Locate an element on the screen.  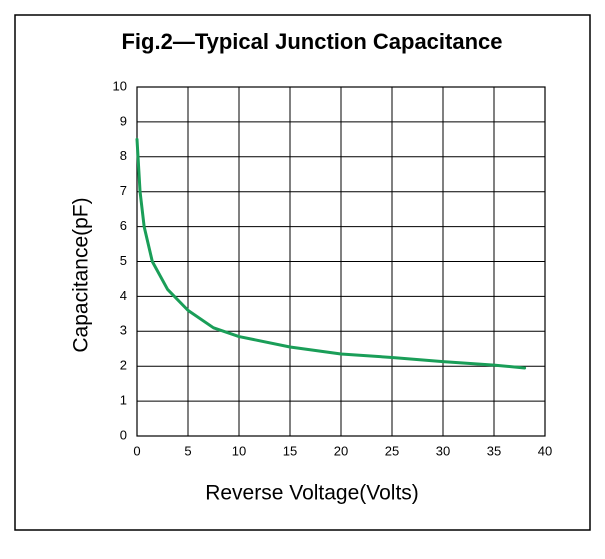
x-tick-label: 25 is located at coordinates (392, 450).